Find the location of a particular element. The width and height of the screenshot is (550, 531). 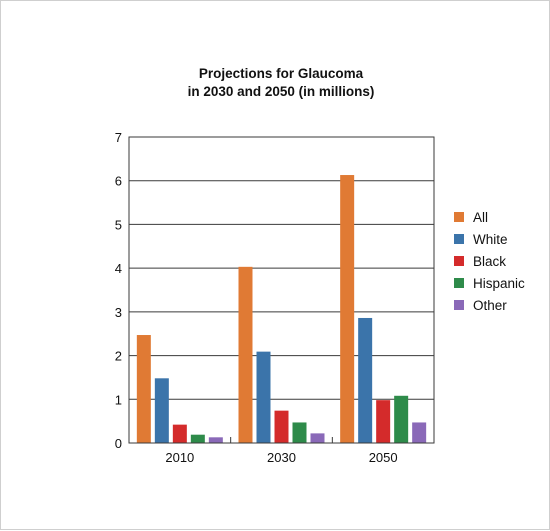

y-tick-label: 1 is located at coordinates (118, 399).